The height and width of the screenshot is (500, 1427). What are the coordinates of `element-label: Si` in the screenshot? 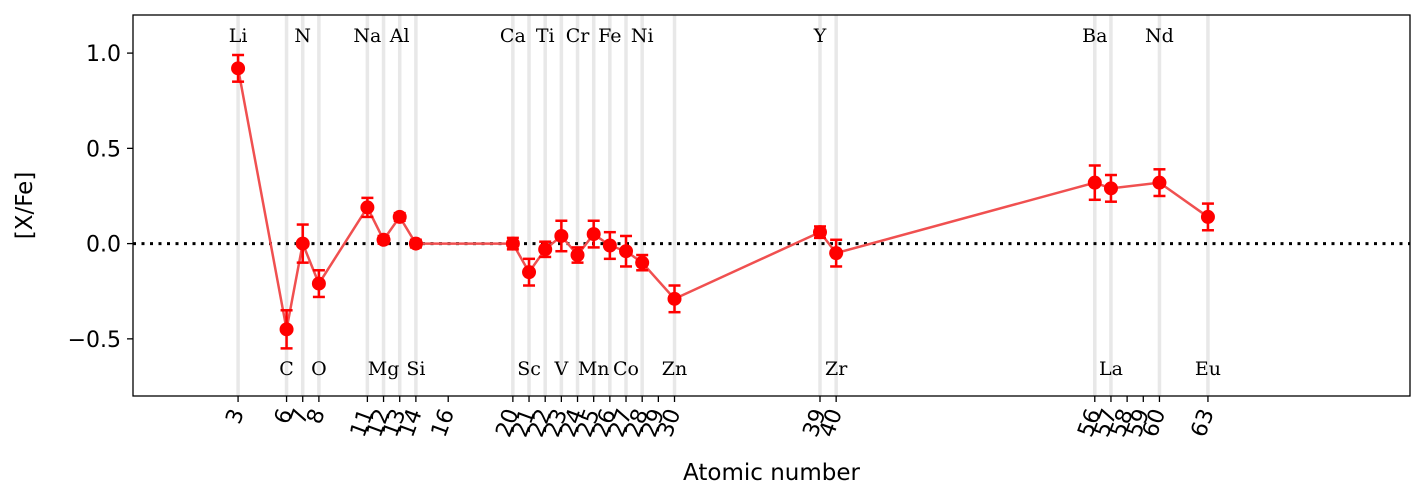 It's located at (415, 369).